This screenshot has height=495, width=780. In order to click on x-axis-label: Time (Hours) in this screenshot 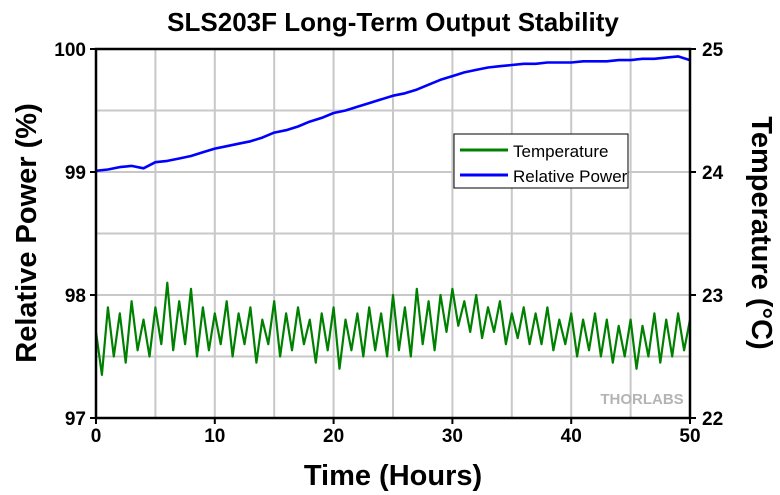, I will do `click(393, 476)`.